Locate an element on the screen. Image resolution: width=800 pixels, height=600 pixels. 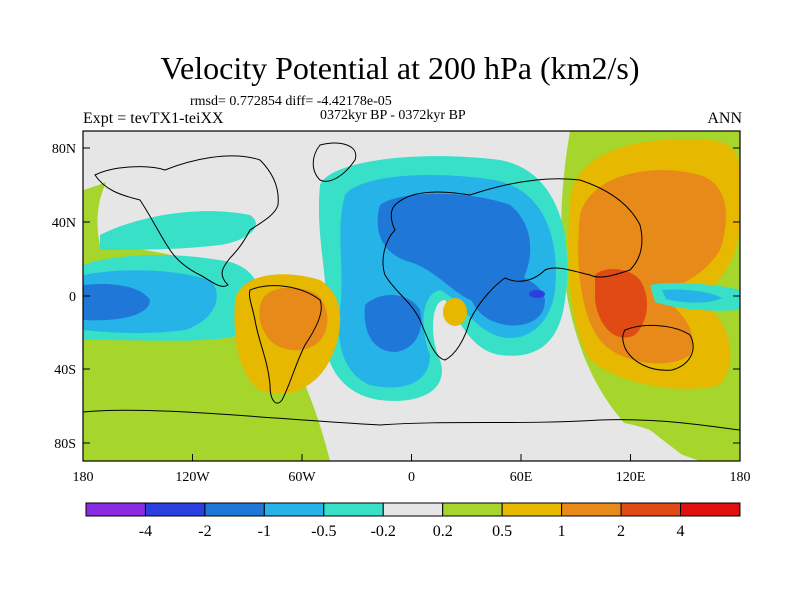
stats-line: rmsd= 0.772854 diff= -4.42178e-05 is located at coordinates (291, 101).